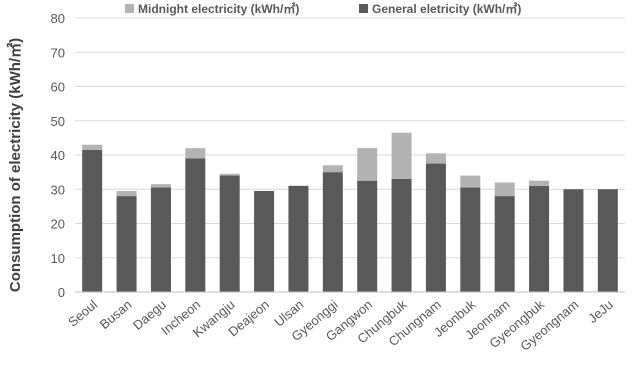  I want to click on bar-midnight-daegu, so click(160, 186).